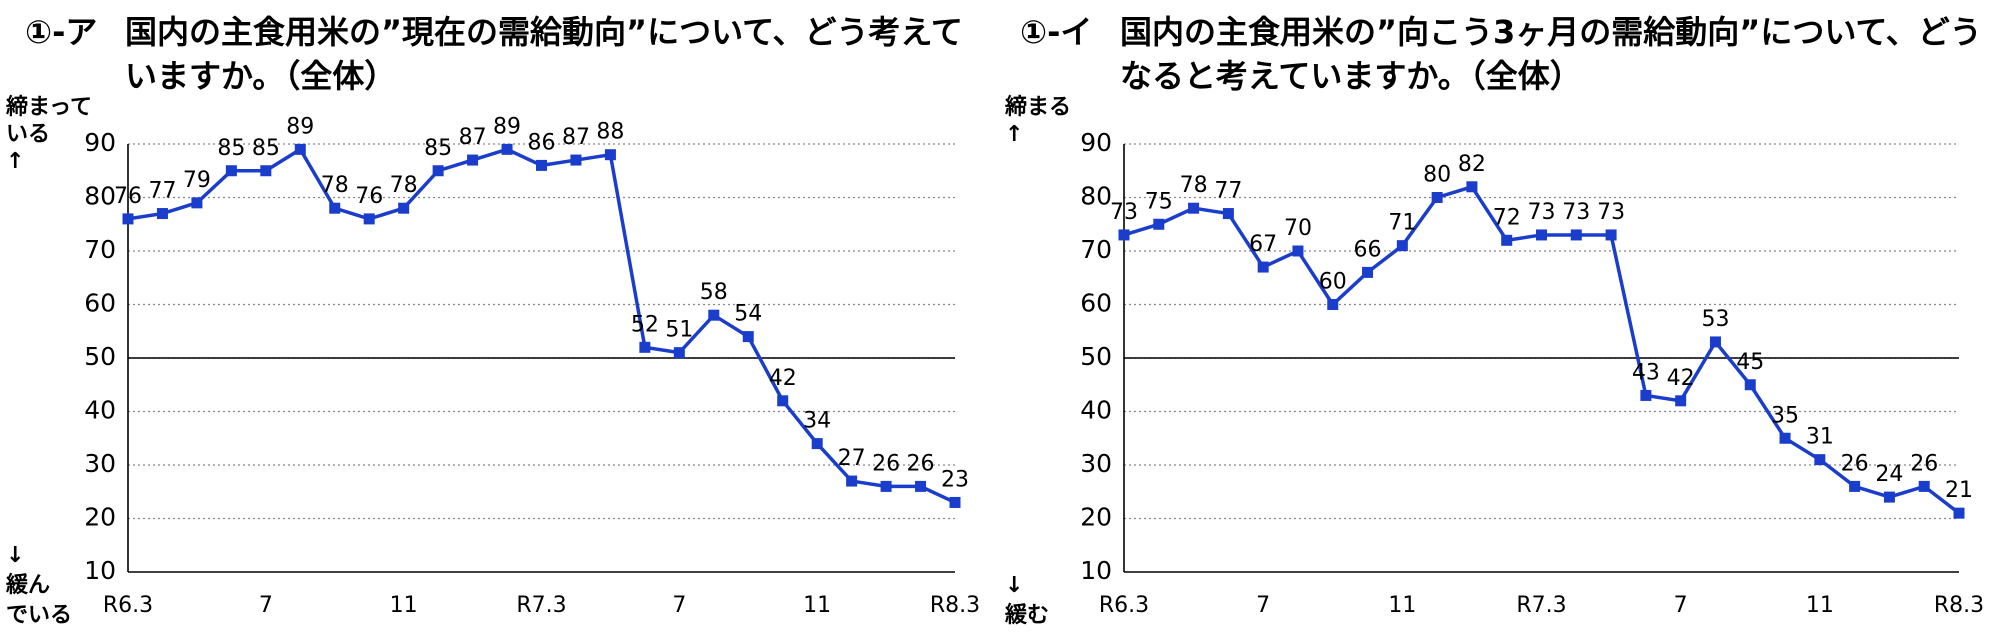 Image resolution: width=2000 pixels, height=632 pixels. I want to click on title-prefix: ①-ア, so click(61, 32).